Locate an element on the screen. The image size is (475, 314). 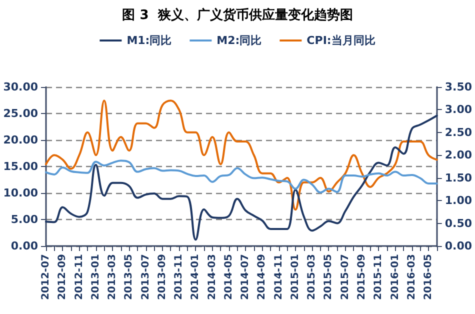
line-series is located at coordinates (241, 177).